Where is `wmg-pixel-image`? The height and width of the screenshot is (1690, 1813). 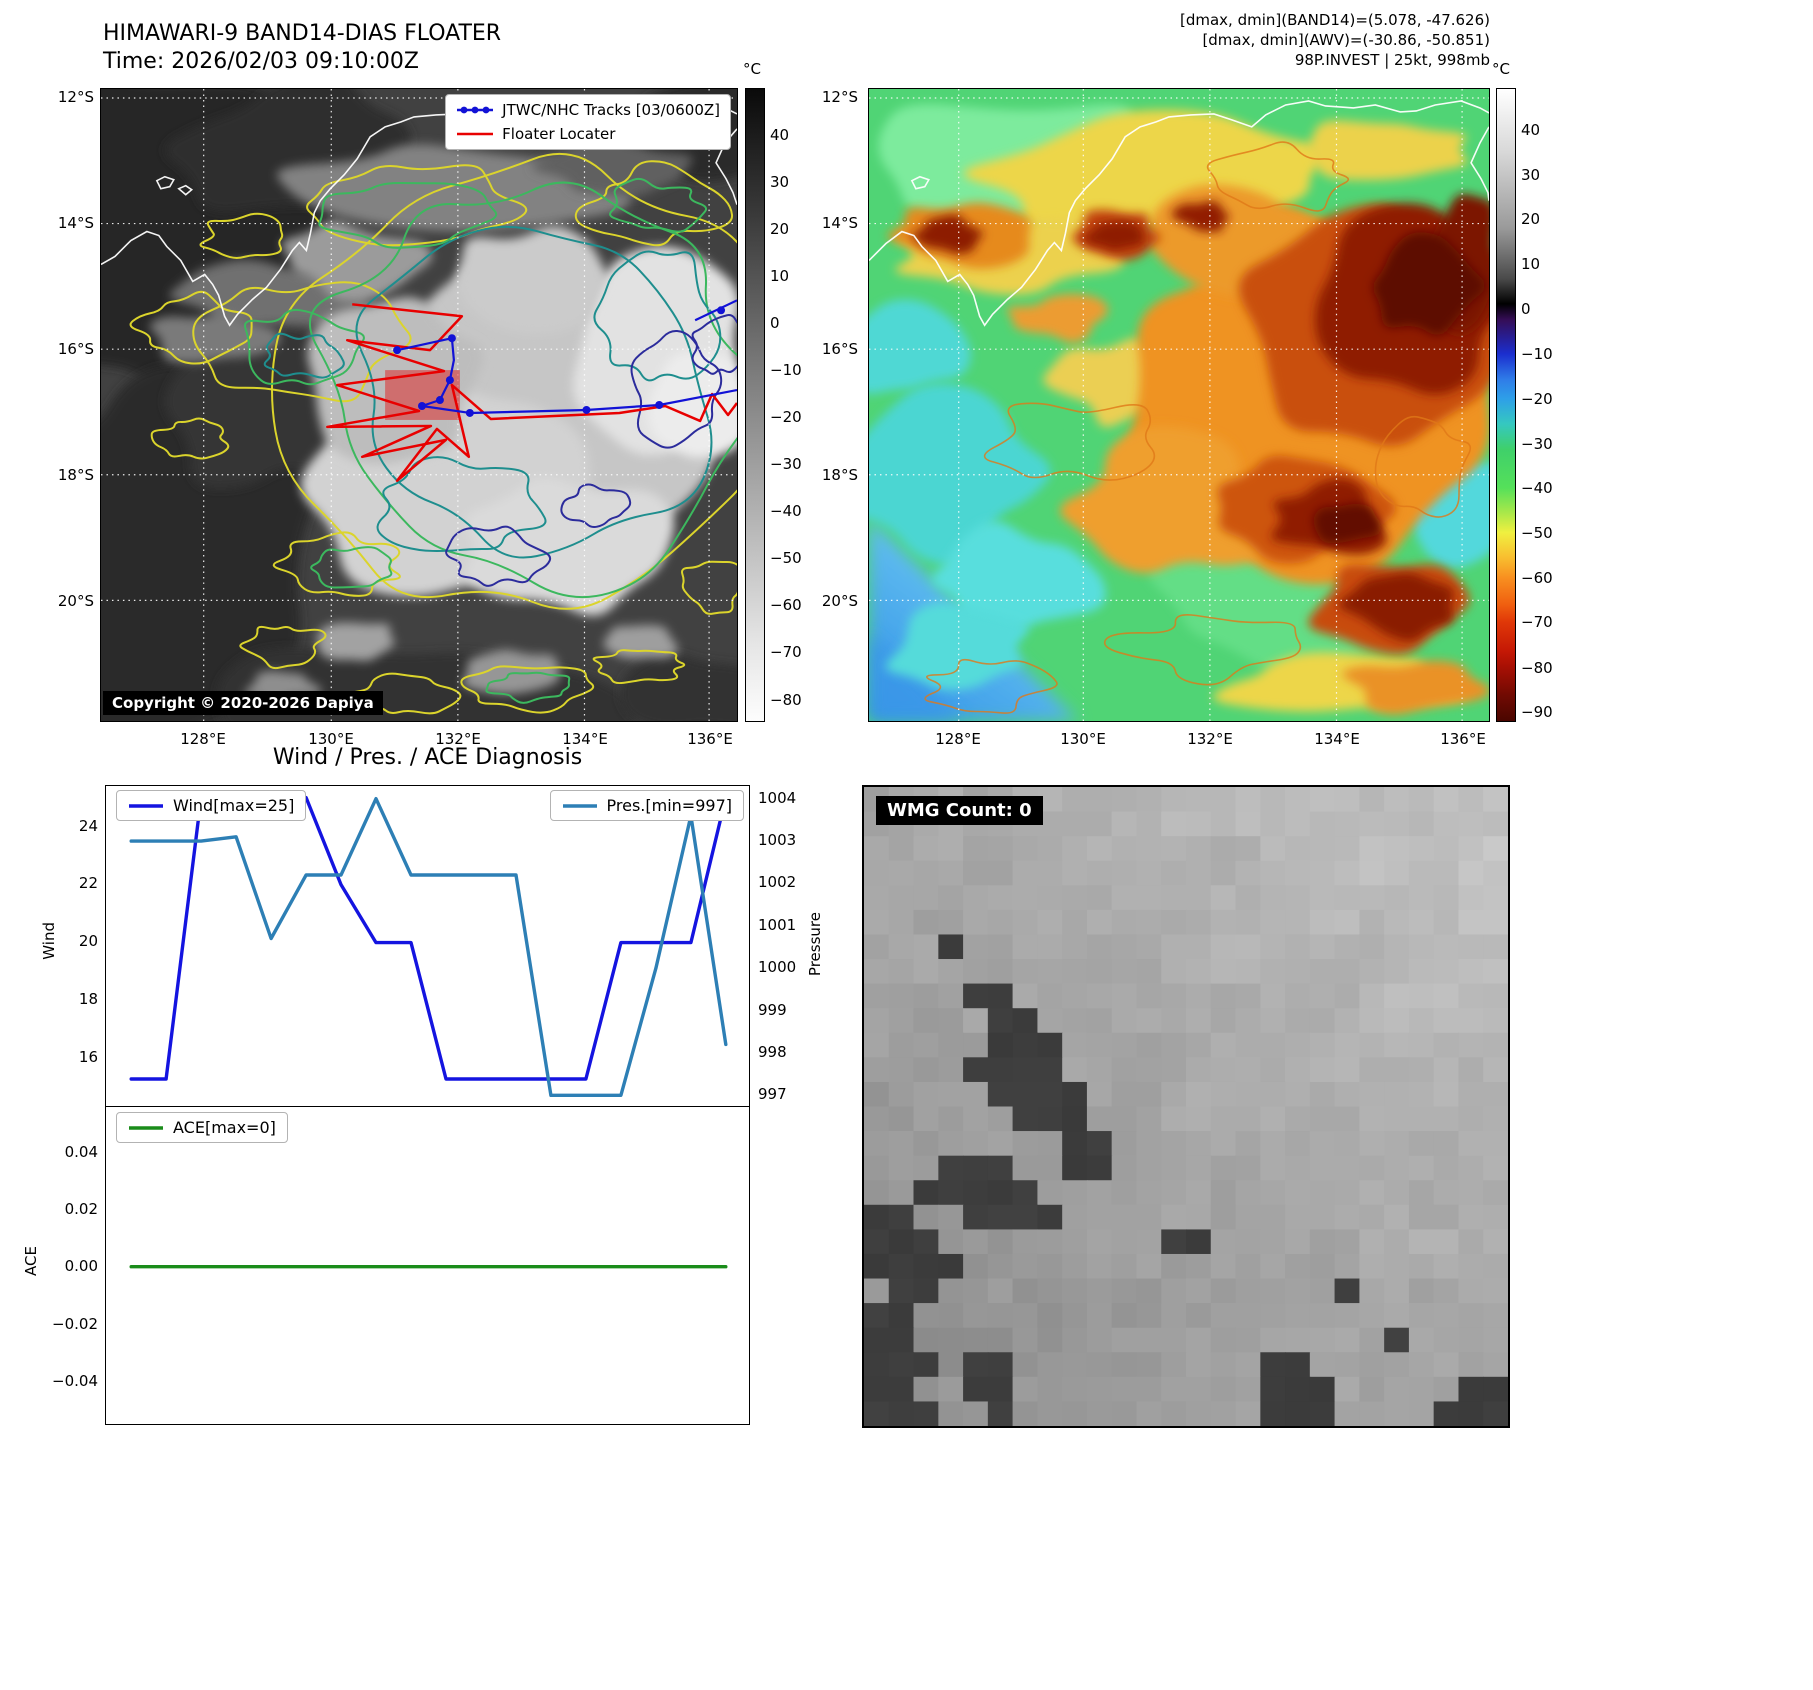
wmg-pixel-image is located at coordinates (1186, 1106).